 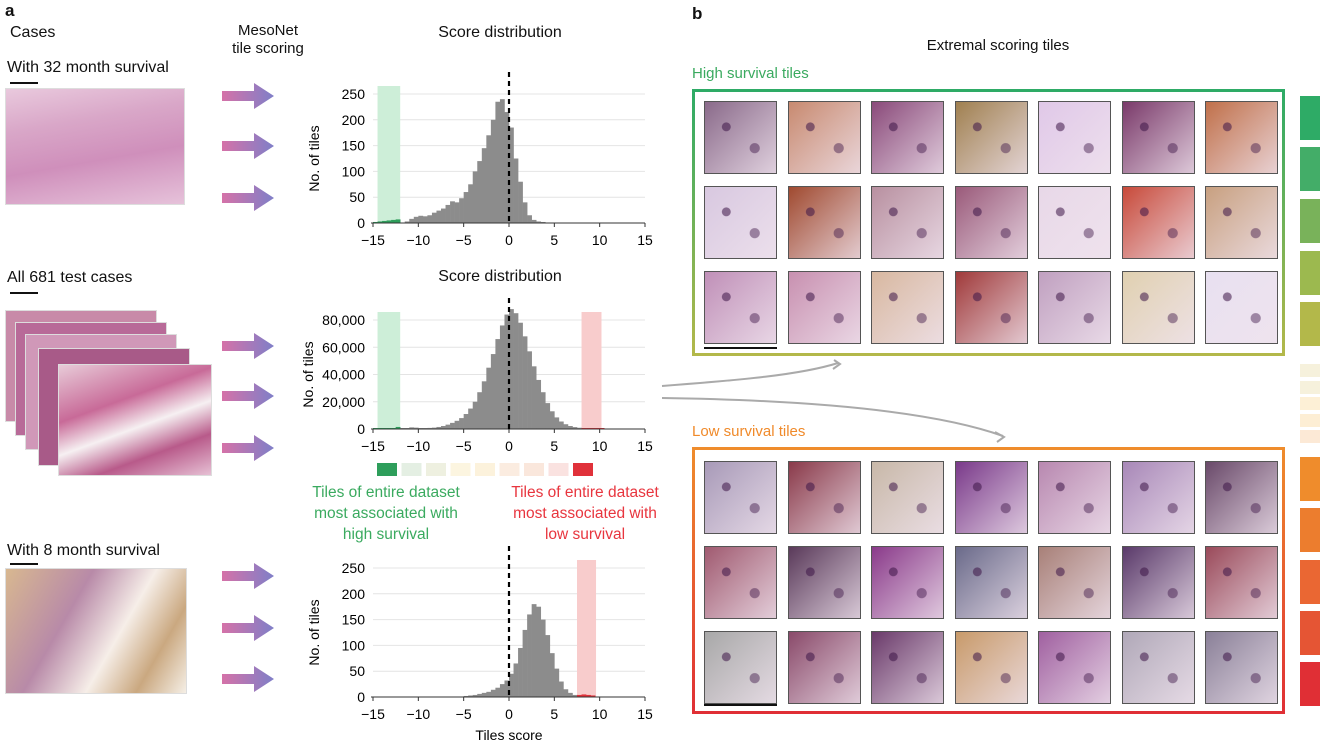 I want to click on x-axis-label: Tiles score, so click(x=508, y=735).